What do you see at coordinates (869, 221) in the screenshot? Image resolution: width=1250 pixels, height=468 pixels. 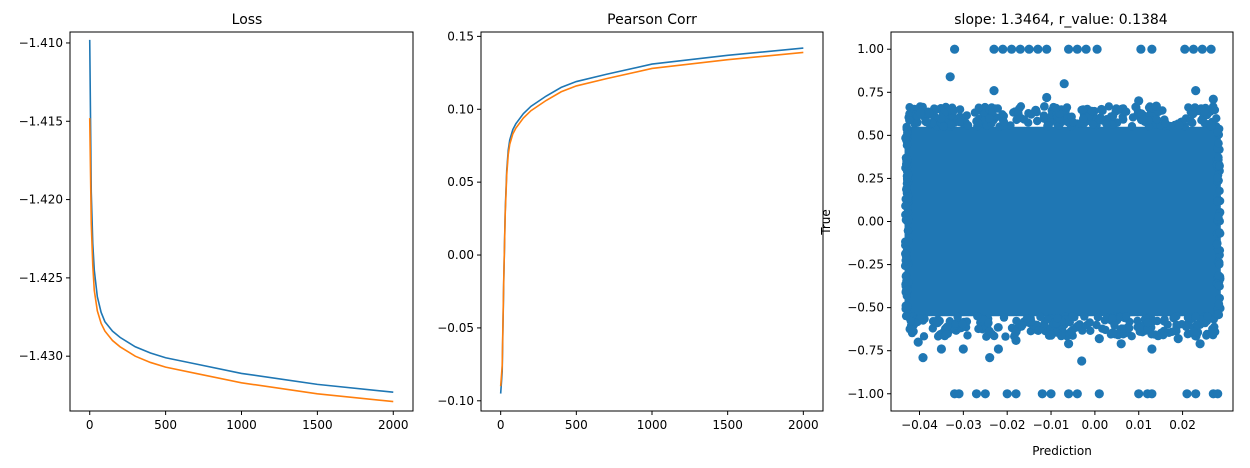 I see `scatter-chart-y-axis: −1.00 −0.75 −0.50 −0.25 0.00 0.25 0.50 0.75 1.00` at bounding box center [869, 221].